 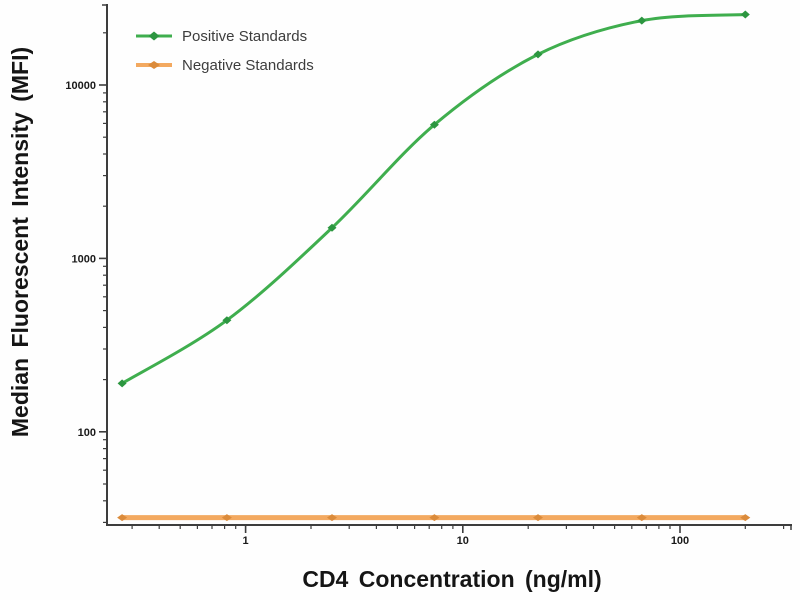 I want to click on y-tick-label: 10000, so click(x=80, y=86).